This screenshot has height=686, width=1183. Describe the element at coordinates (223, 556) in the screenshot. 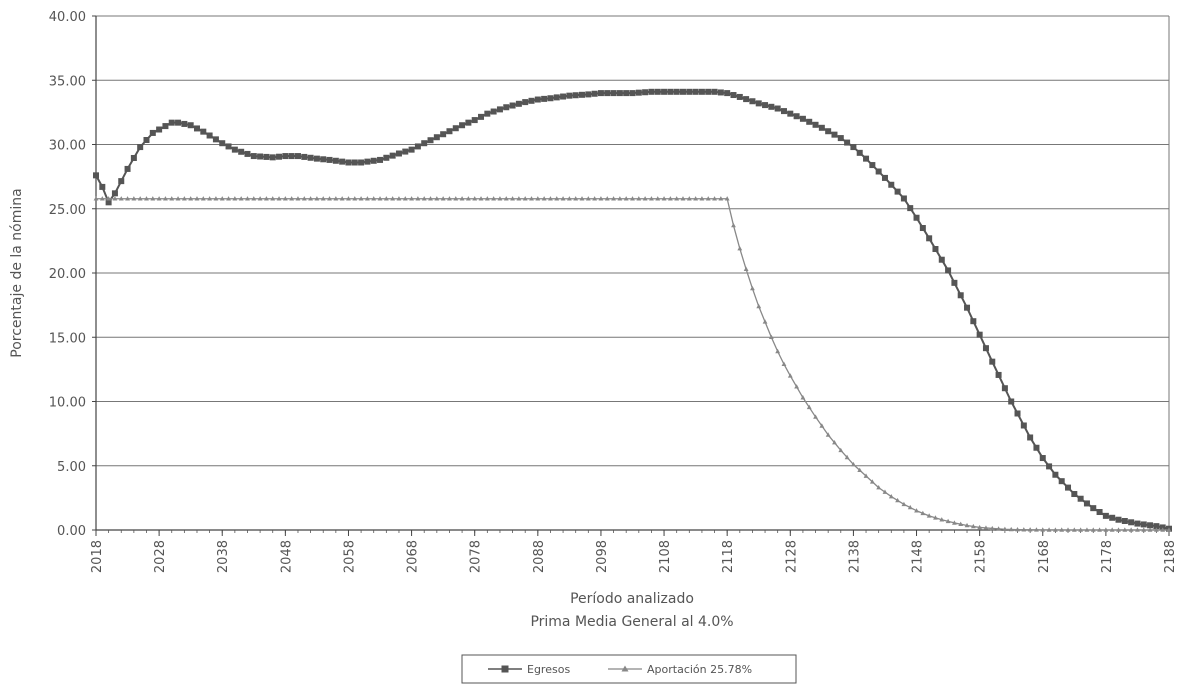

I see `x-tick-label: 2038` at that location.